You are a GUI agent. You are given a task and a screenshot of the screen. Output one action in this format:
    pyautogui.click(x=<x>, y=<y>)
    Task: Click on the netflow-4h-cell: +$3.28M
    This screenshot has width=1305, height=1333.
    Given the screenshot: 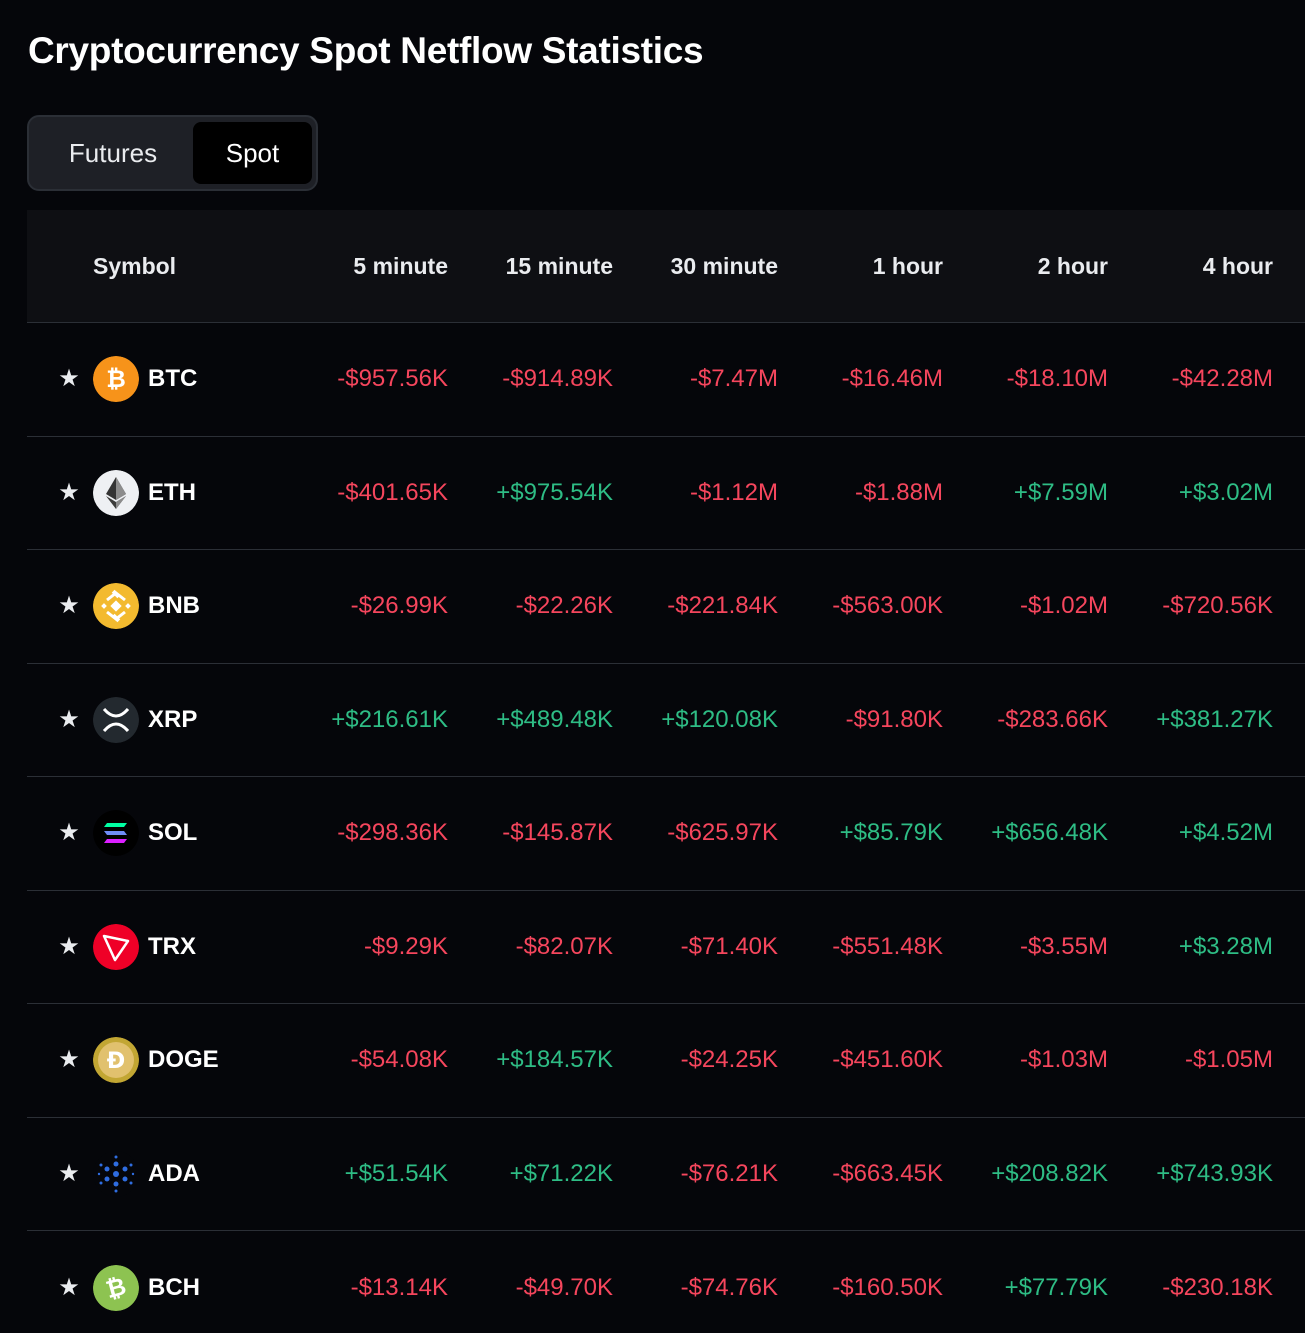 What is the action you would take?
    pyautogui.click(x=1225, y=946)
    